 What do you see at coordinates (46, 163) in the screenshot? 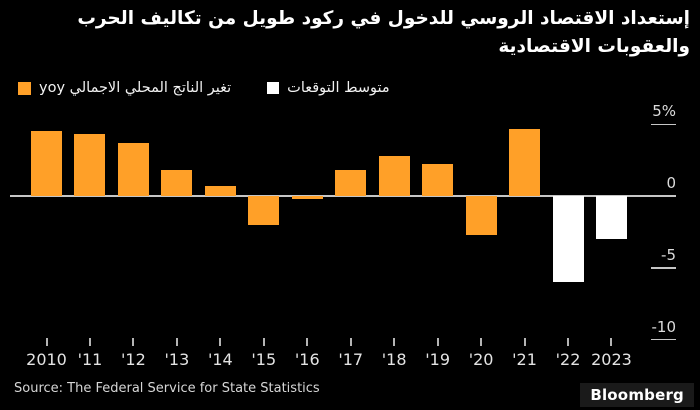
I see `bar-actual-2010` at bounding box center [46, 163].